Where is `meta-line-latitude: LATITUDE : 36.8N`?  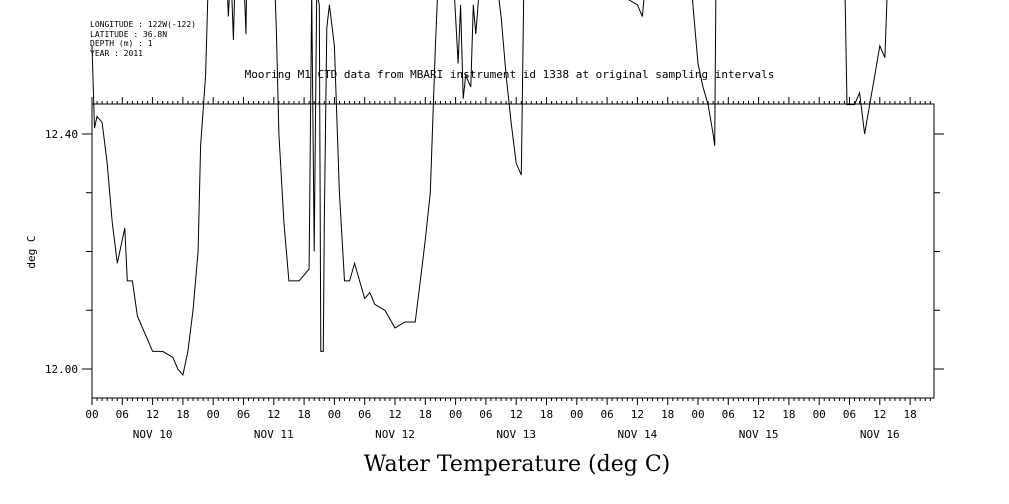 meta-line-latitude: LATITUDE : 36.8N is located at coordinates (129, 34).